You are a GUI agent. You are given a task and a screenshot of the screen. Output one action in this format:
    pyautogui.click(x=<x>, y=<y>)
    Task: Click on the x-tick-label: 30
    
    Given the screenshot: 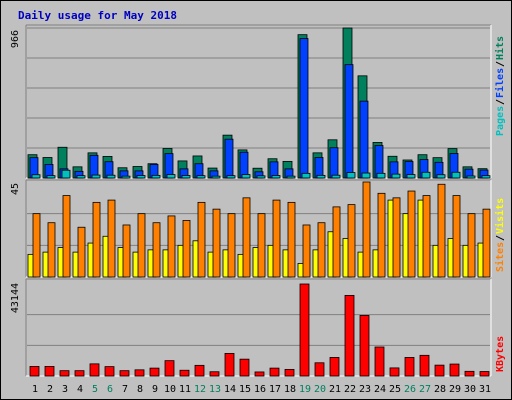 What is the action you would take?
    pyautogui.click(x=470, y=389)
    